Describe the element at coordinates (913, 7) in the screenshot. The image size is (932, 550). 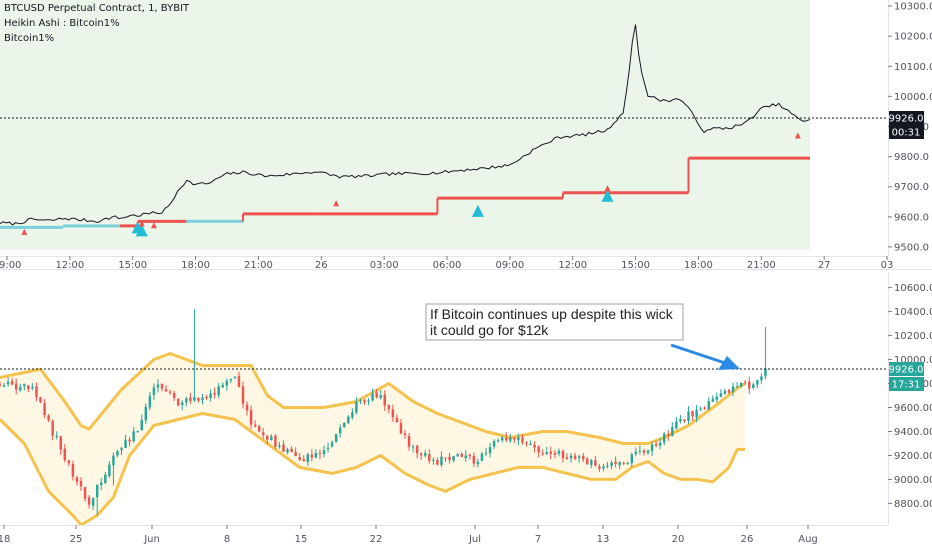
I see `price-axis-label: 10300.0` at that location.